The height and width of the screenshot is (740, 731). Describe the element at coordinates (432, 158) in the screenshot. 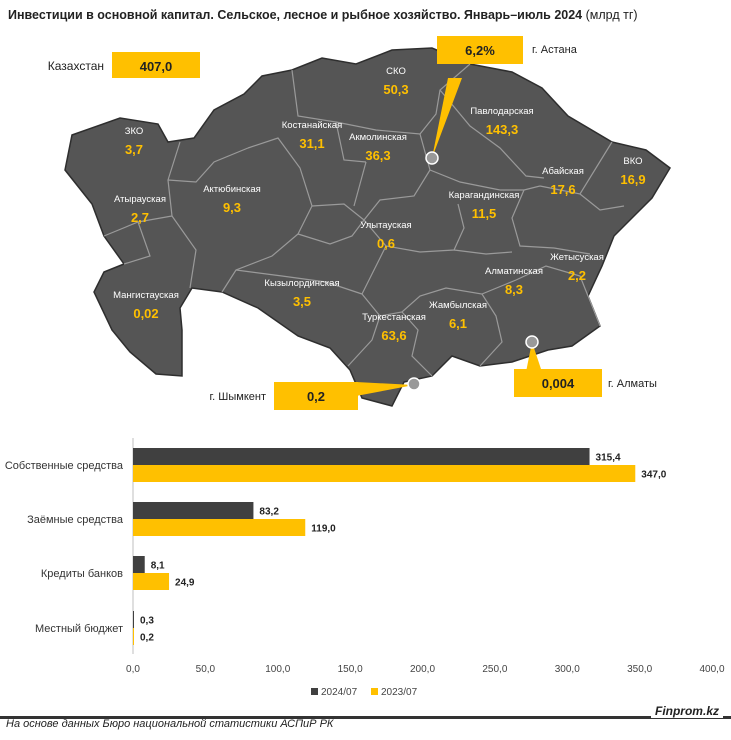

I see `astana-marker` at that location.